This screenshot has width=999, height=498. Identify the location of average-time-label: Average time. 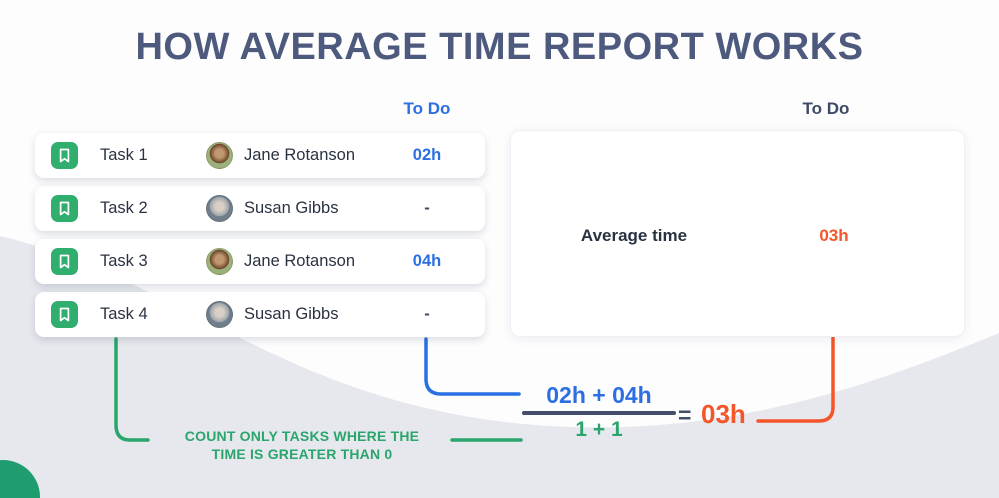
(634, 235).